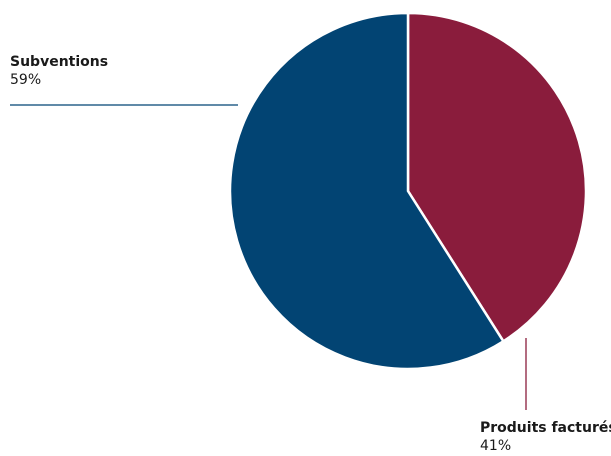  I want to click on slice-label-produits-factures-name: Produits facturés, so click(545, 428).